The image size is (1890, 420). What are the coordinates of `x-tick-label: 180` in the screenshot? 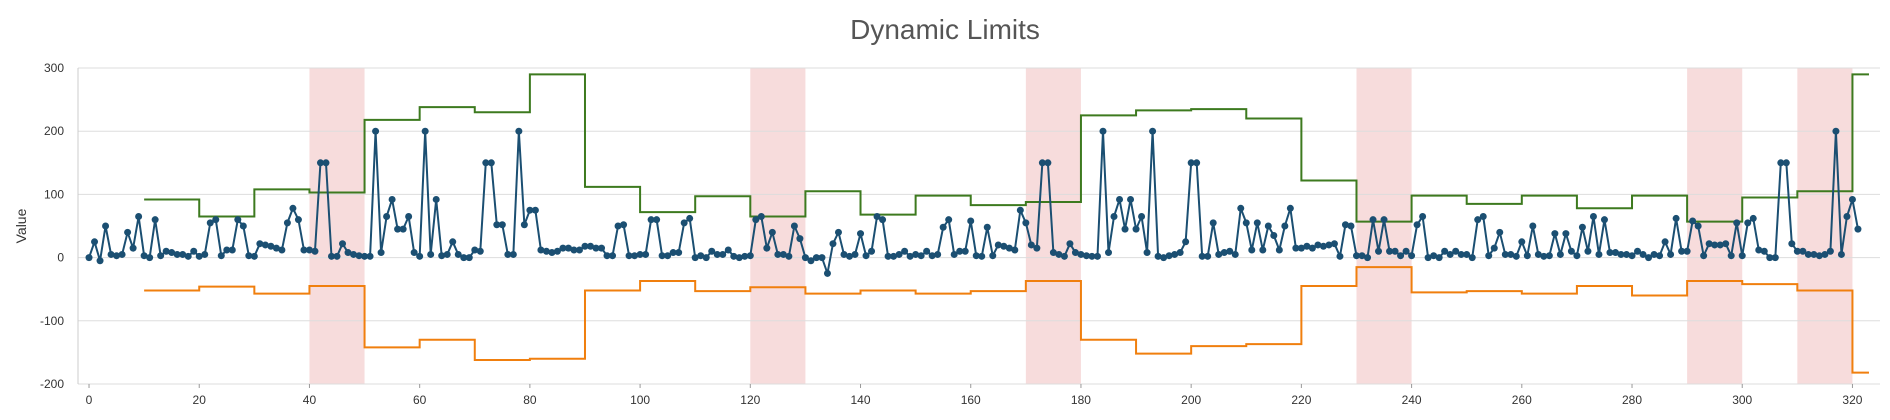 It's located at (1081, 400).